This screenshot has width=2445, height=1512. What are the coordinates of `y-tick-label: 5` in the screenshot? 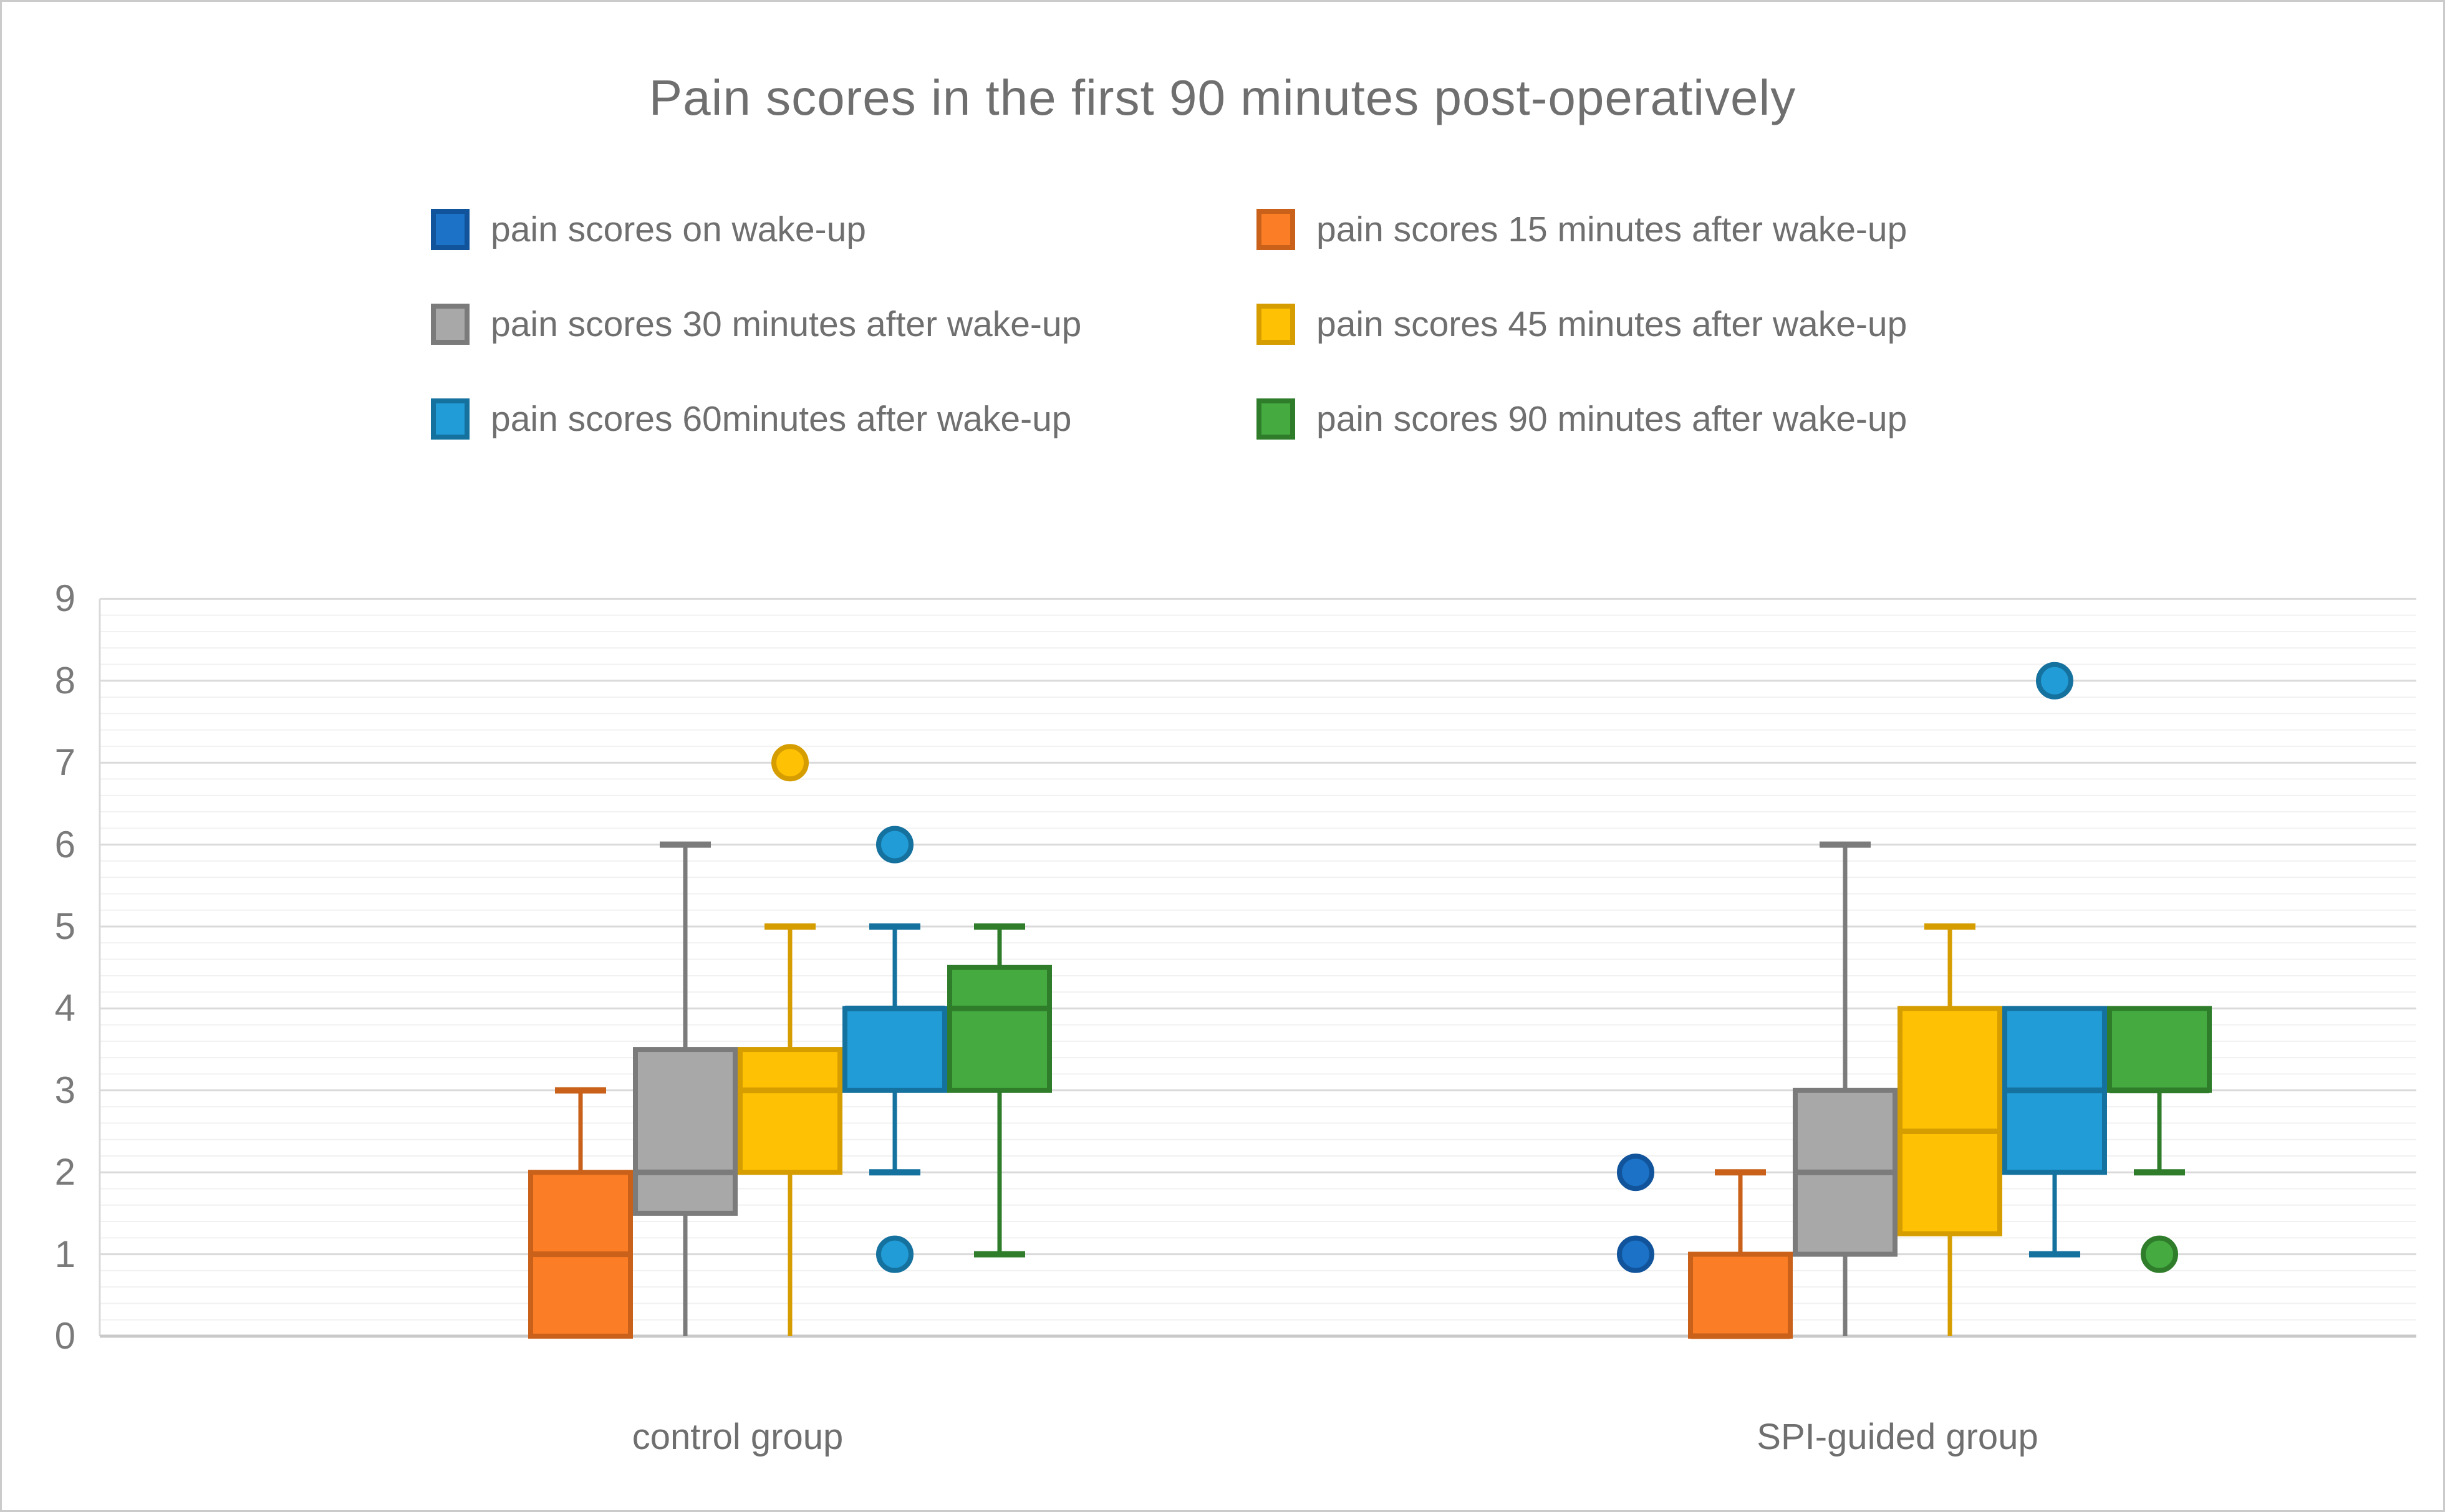 It's located at (64, 926).